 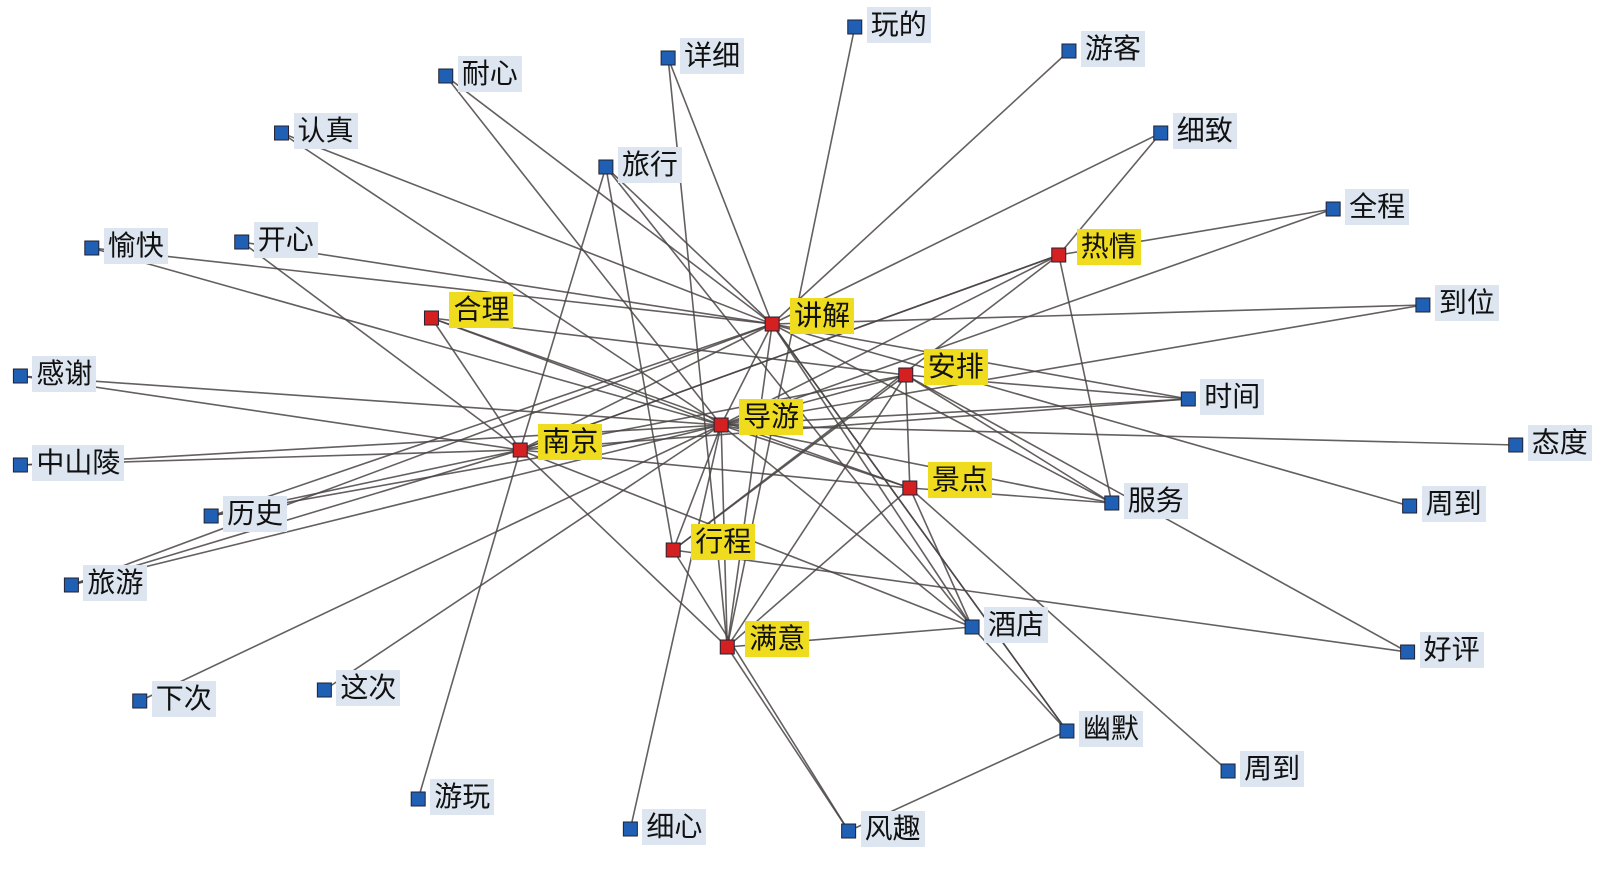 What do you see at coordinates (64, 374) in the screenshot?
I see `node-label: 感谢` at bounding box center [64, 374].